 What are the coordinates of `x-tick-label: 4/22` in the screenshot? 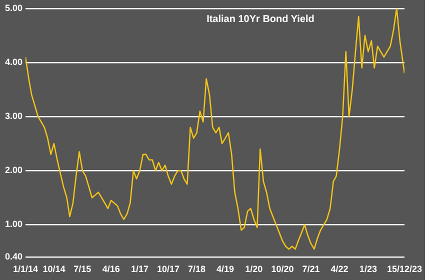 It's located at (339, 269).